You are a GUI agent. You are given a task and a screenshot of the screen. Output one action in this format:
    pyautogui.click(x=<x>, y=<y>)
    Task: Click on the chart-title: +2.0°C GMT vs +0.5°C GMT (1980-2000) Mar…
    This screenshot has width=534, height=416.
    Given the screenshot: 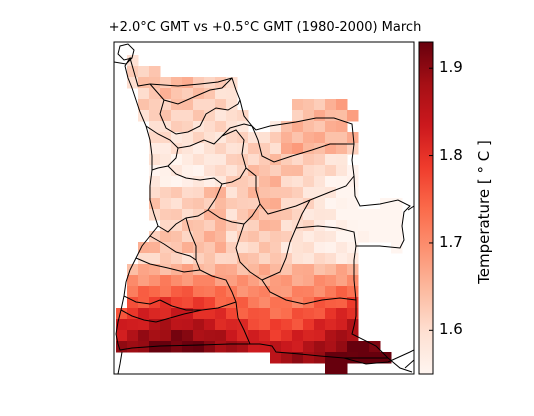 What is the action you would take?
    pyautogui.click(x=265, y=27)
    